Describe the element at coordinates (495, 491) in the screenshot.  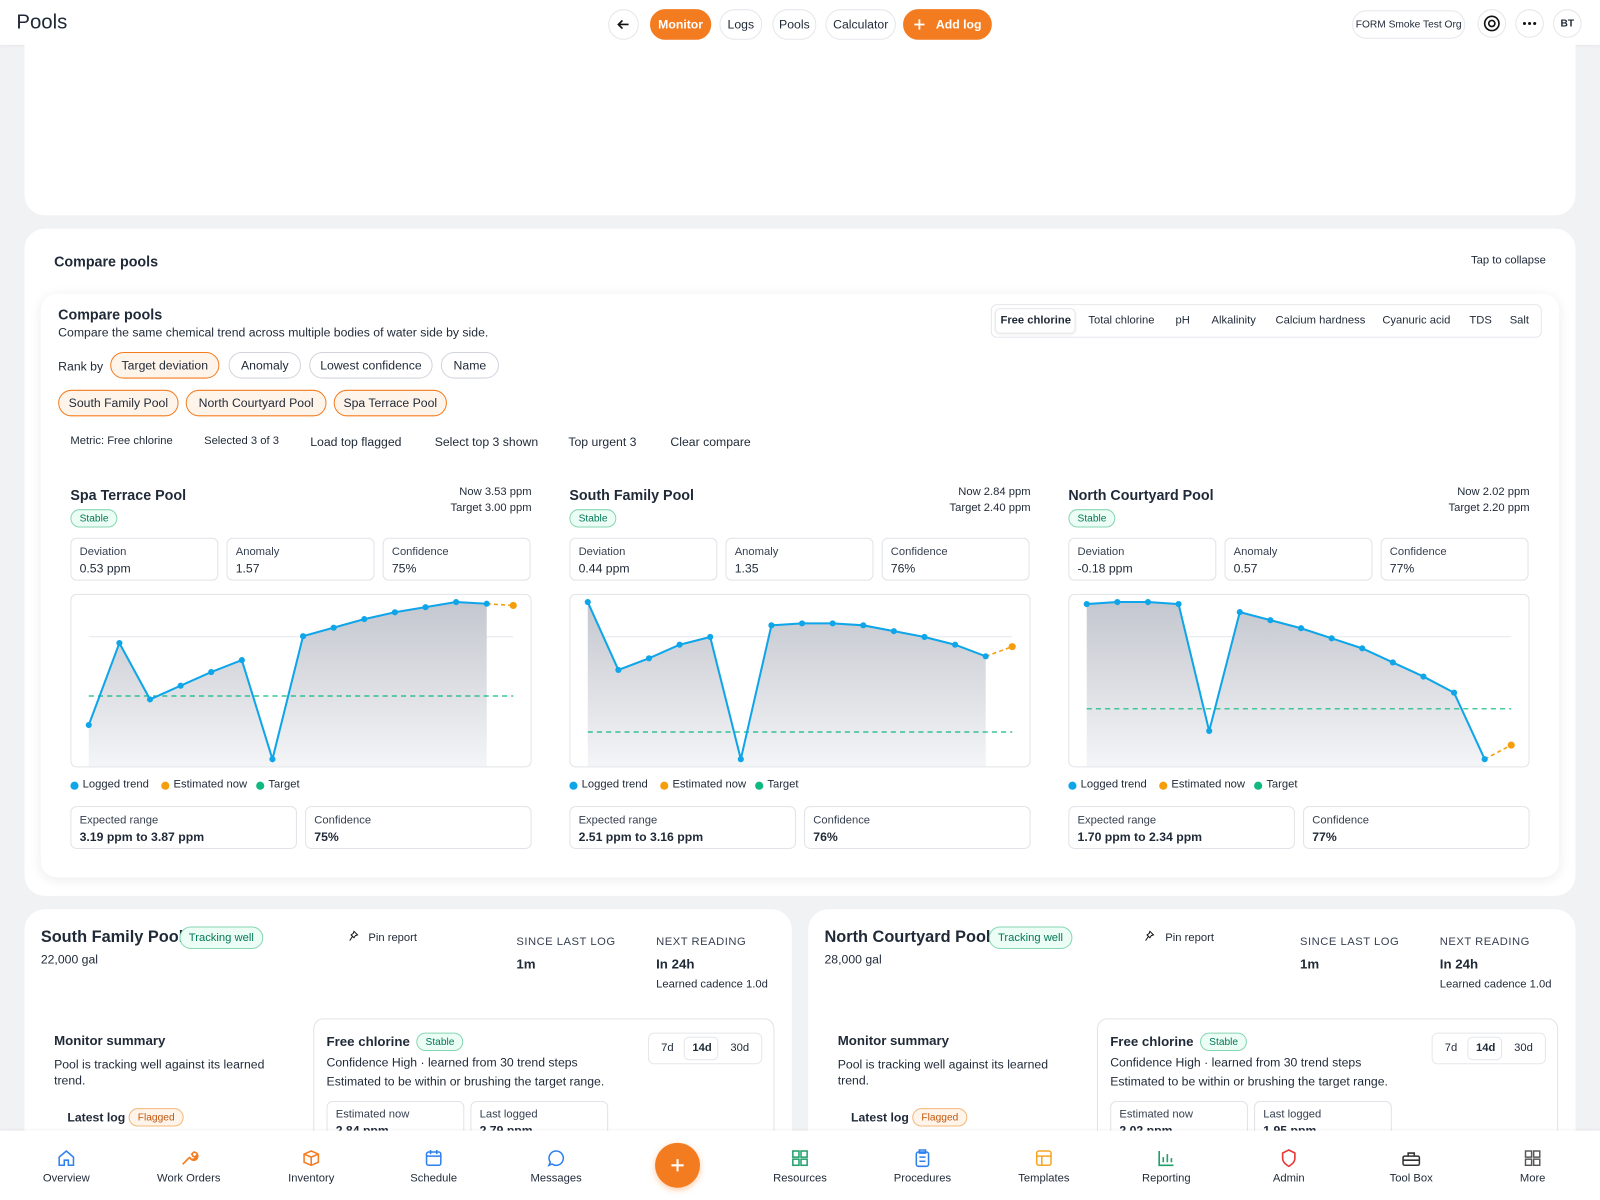
I see `card-now: Now 3.53 ppm` at that location.